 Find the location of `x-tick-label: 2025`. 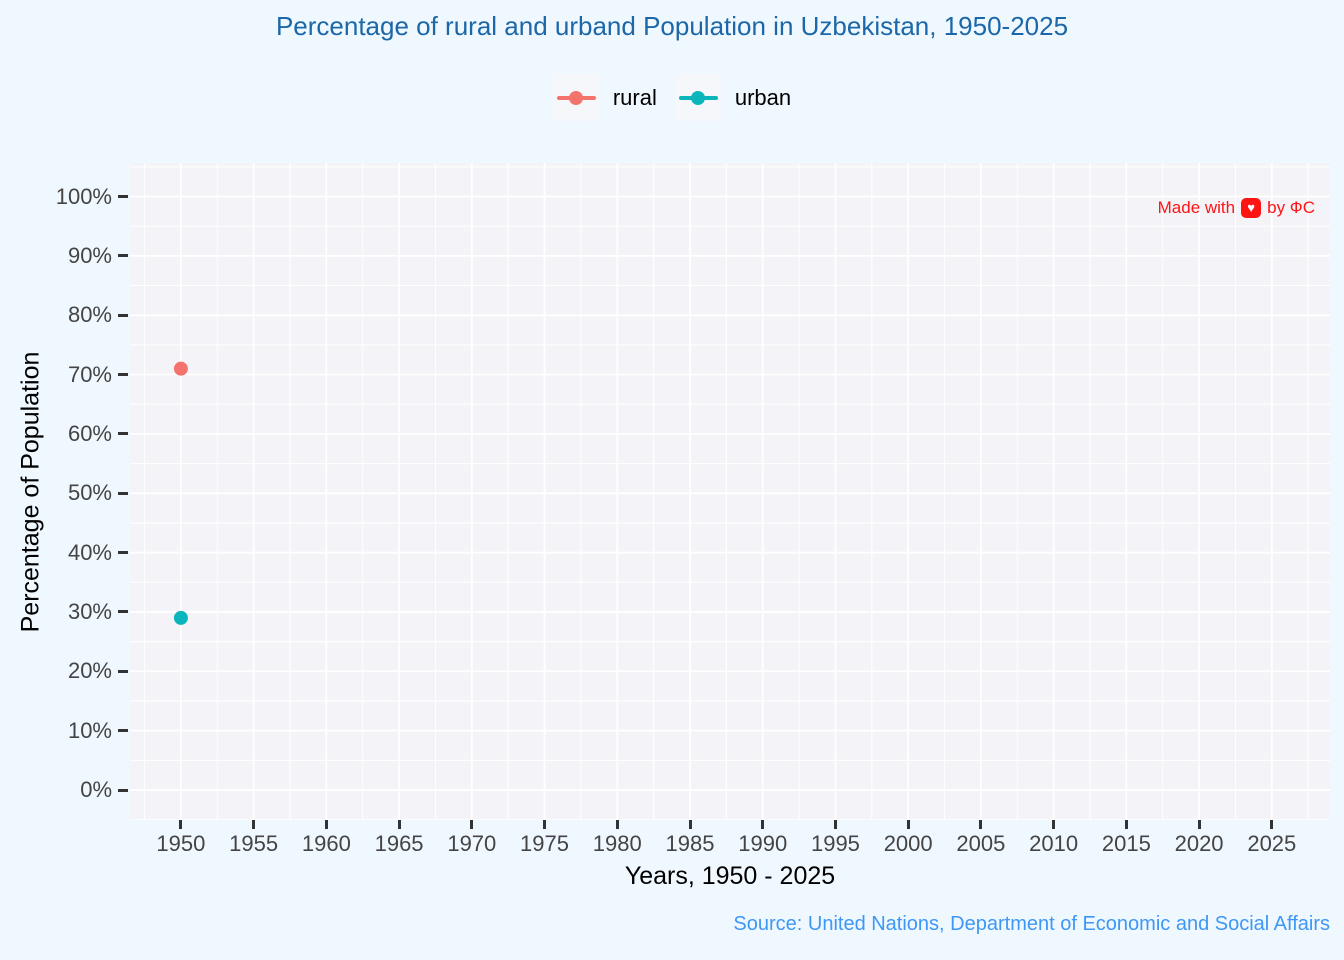

x-tick-label: 2025 is located at coordinates (1272, 843).